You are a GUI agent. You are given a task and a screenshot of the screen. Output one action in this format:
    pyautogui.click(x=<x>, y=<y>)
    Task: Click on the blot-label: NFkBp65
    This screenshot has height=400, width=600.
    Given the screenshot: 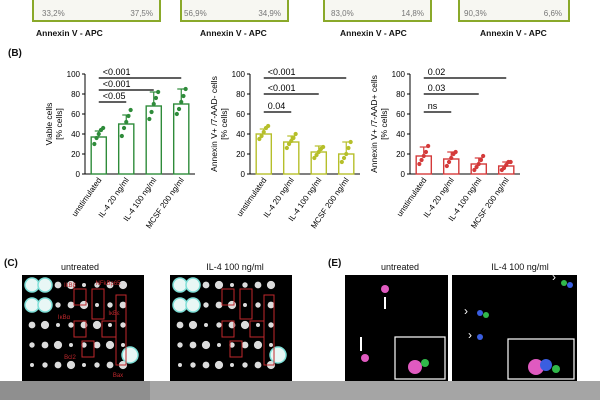 What is the action you would take?
    pyautogui.click(x=108, y=284)
    